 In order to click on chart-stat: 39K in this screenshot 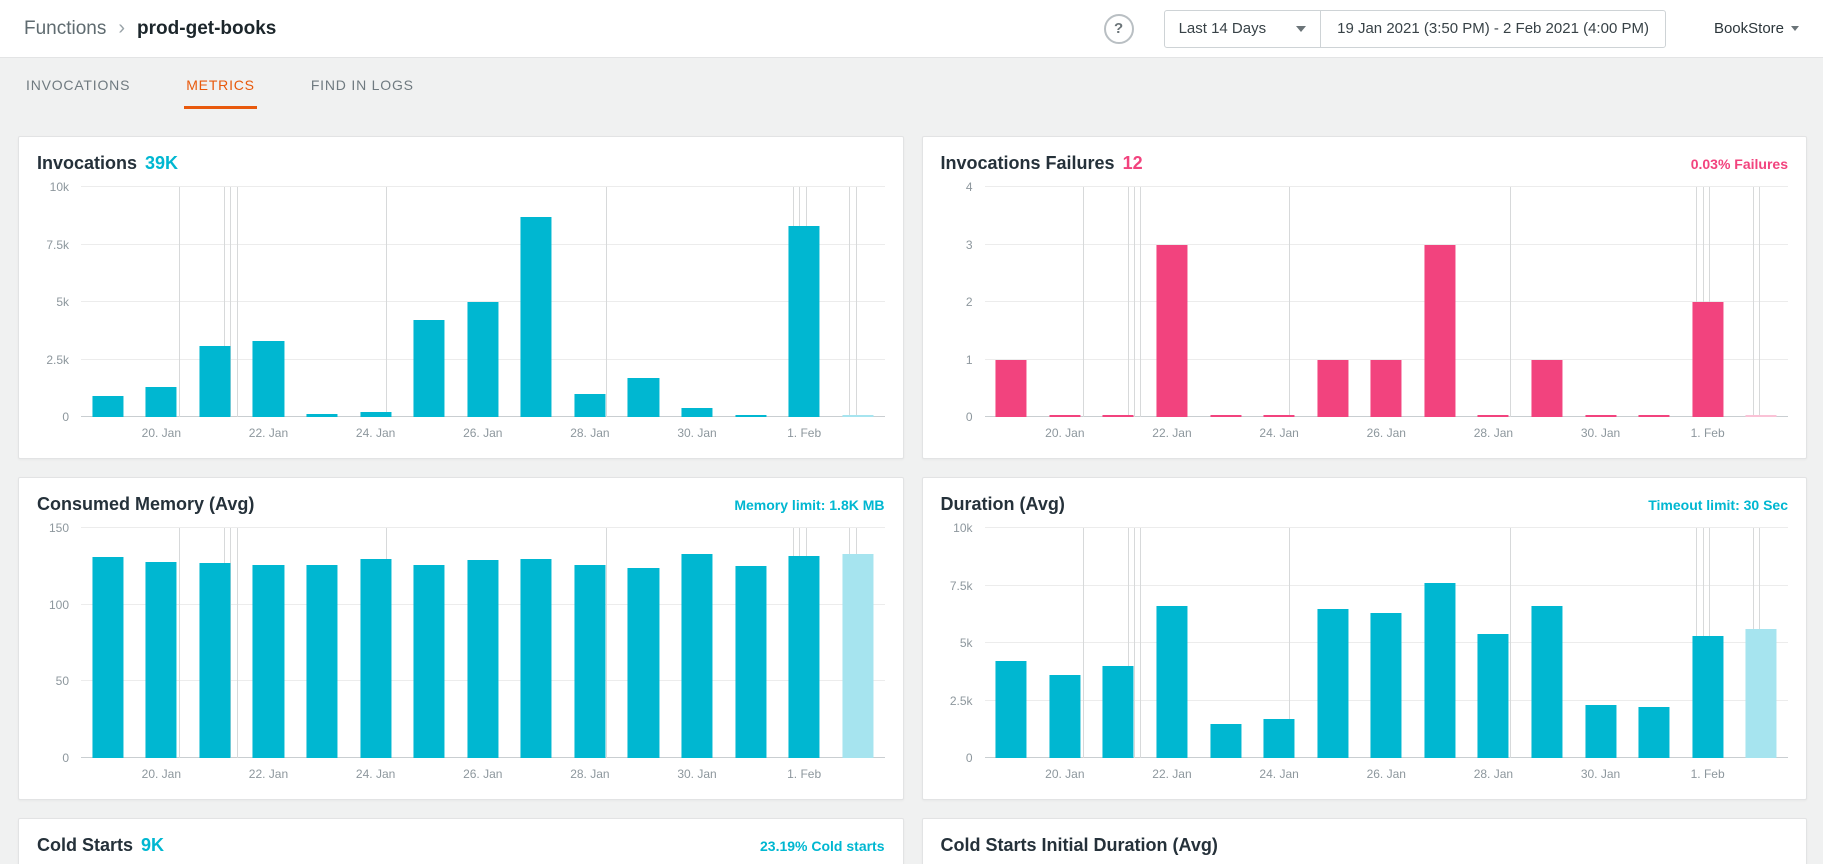, I will do `click(162, 163)`.